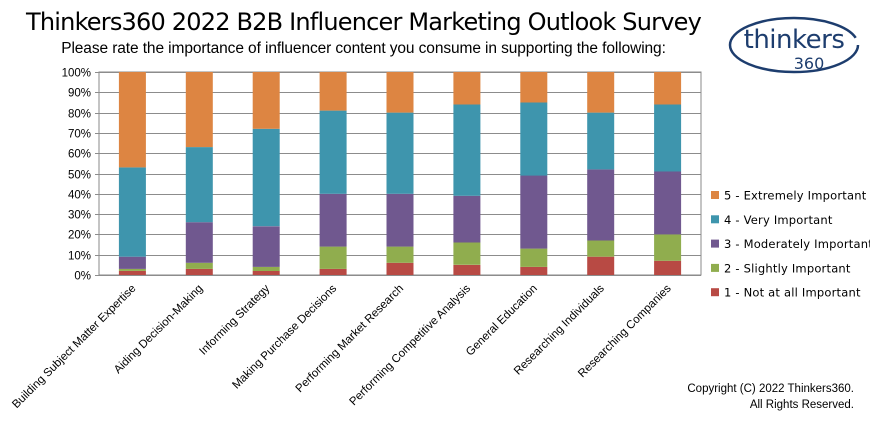 Image resolution: width=870 pixels, height=429 pixels. What do you see at coordinates (350, 339) in the screenshot?
I see `x-tick-label: Performing Market Research` at bounding box center [350, 339].